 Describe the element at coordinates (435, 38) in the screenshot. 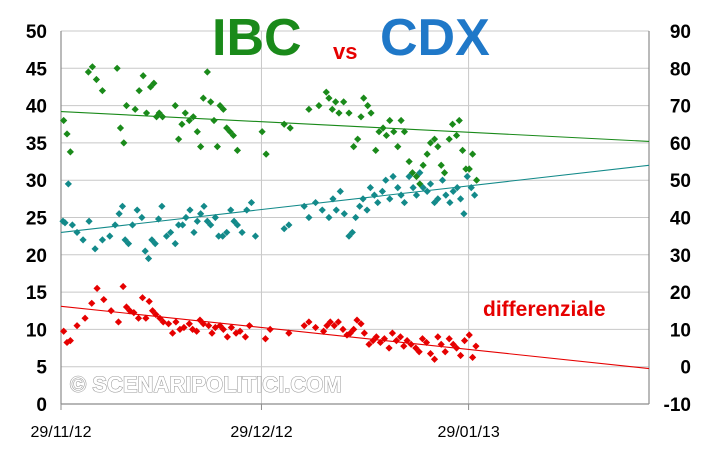

I see `title-cdx: CDX` at that location.